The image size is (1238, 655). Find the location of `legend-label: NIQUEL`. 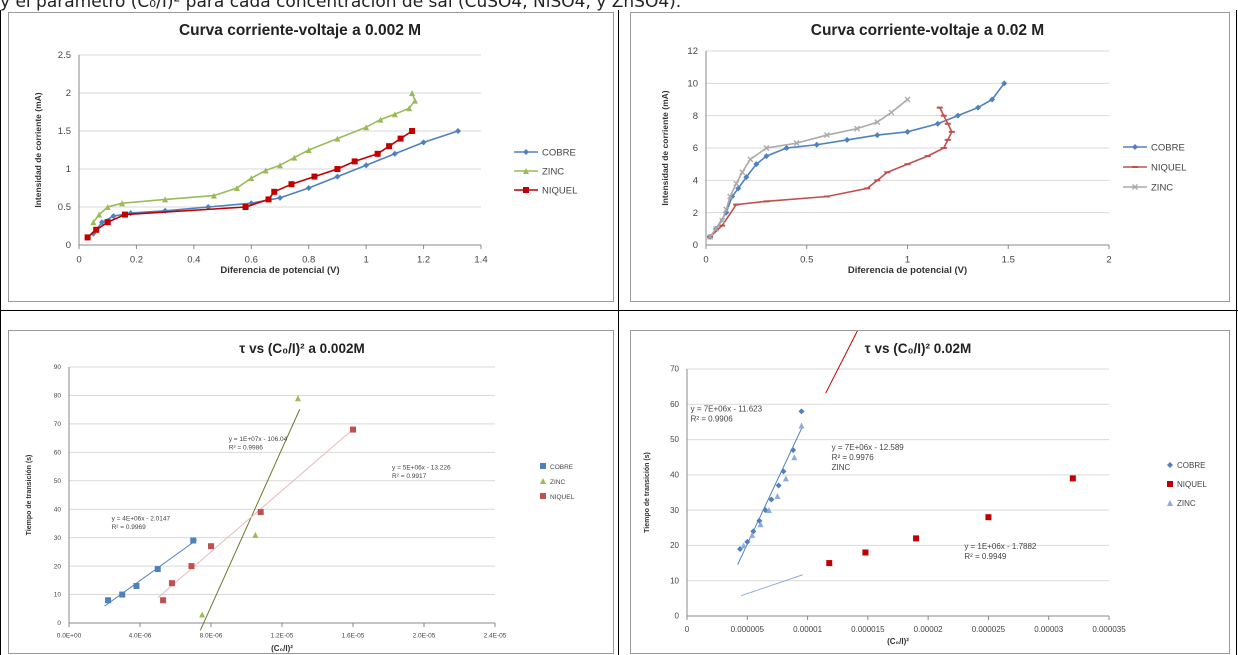

legend-label: NIQUEL is located at coordinates (1168, 168).